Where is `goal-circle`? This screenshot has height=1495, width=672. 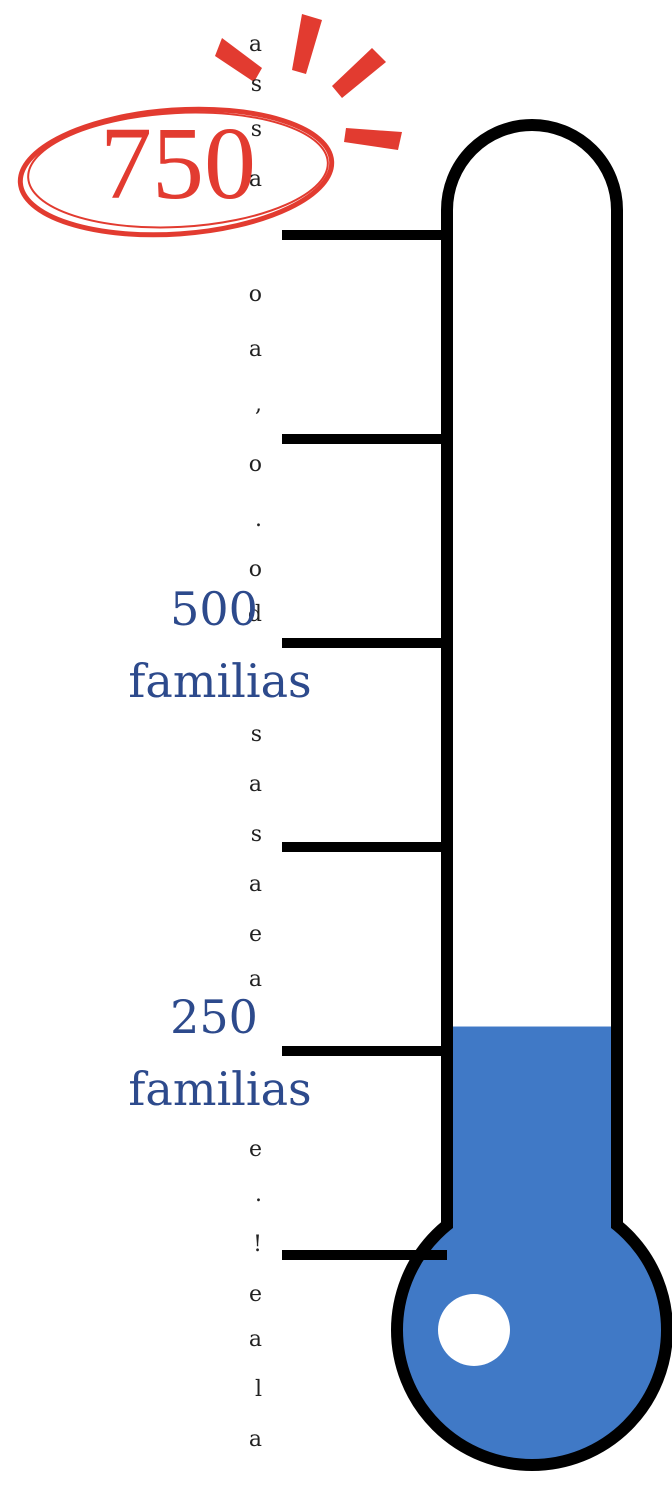
goal-circle is located at coordinates (176, 172).